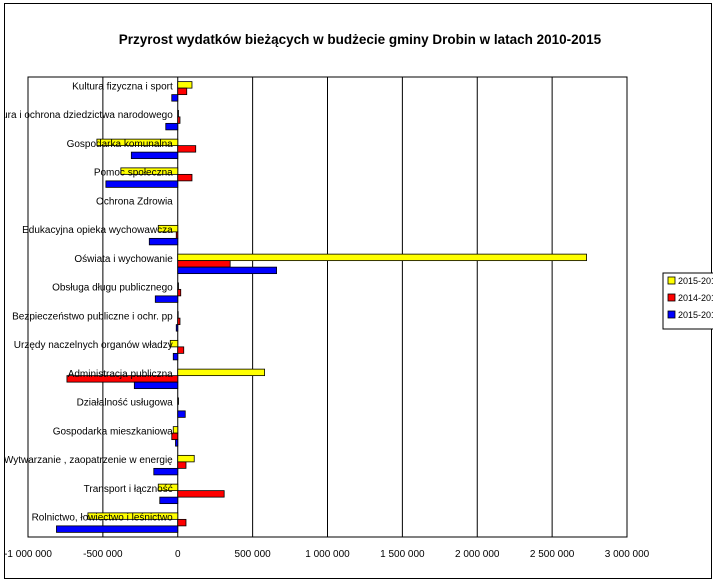 The image size is (716, 582). Describe the element at coordinates (122, 86) in the screenshot. I see `category-label: Kultura fizyczna i sport` at that location.